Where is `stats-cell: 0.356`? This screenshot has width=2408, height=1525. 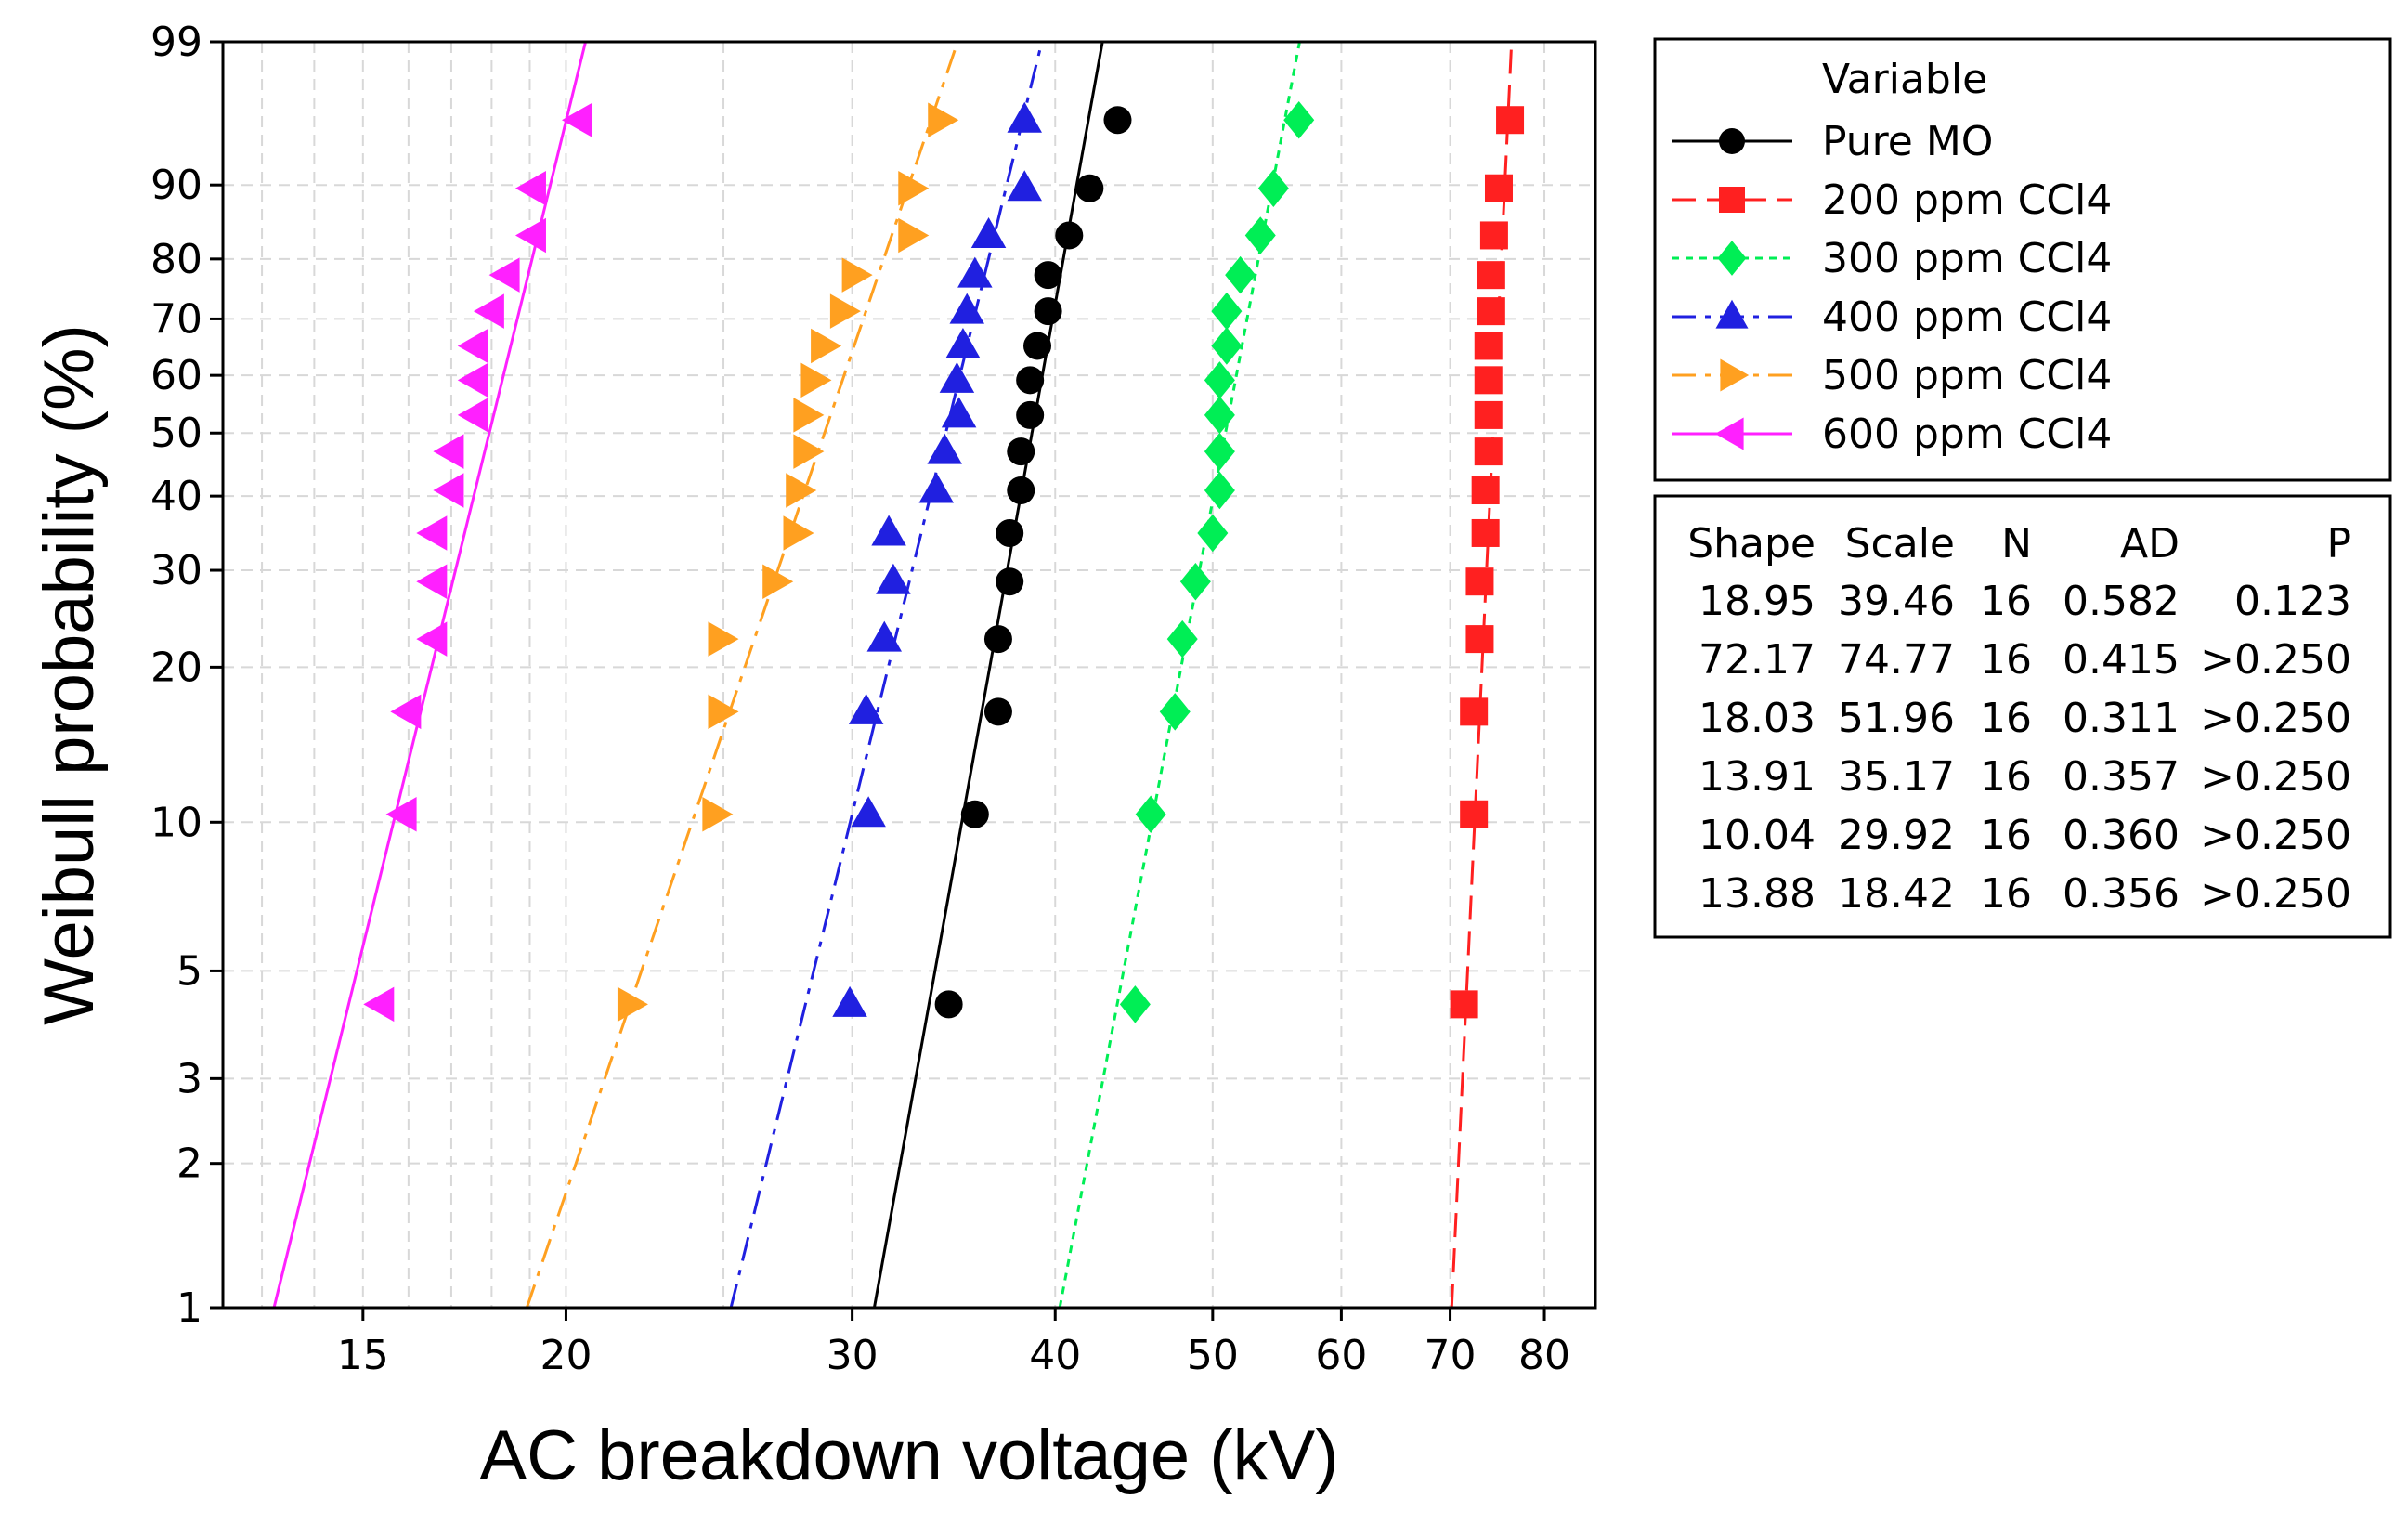 stats-cell: 0.356 is located at coordinates (2122, 894).